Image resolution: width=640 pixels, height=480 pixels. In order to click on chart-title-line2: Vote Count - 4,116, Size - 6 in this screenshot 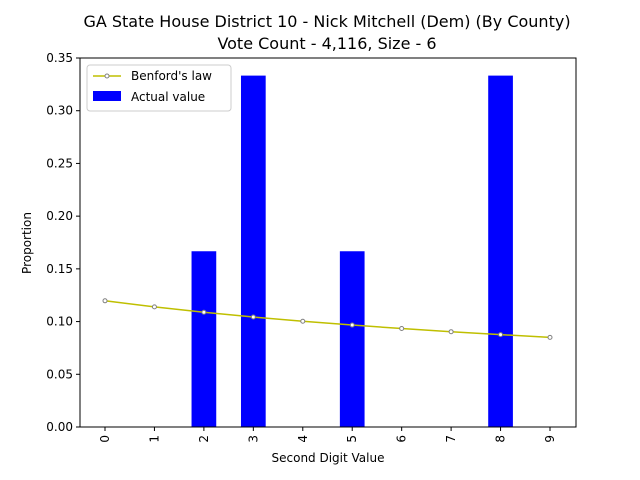, I will do `click(326, 43)`.